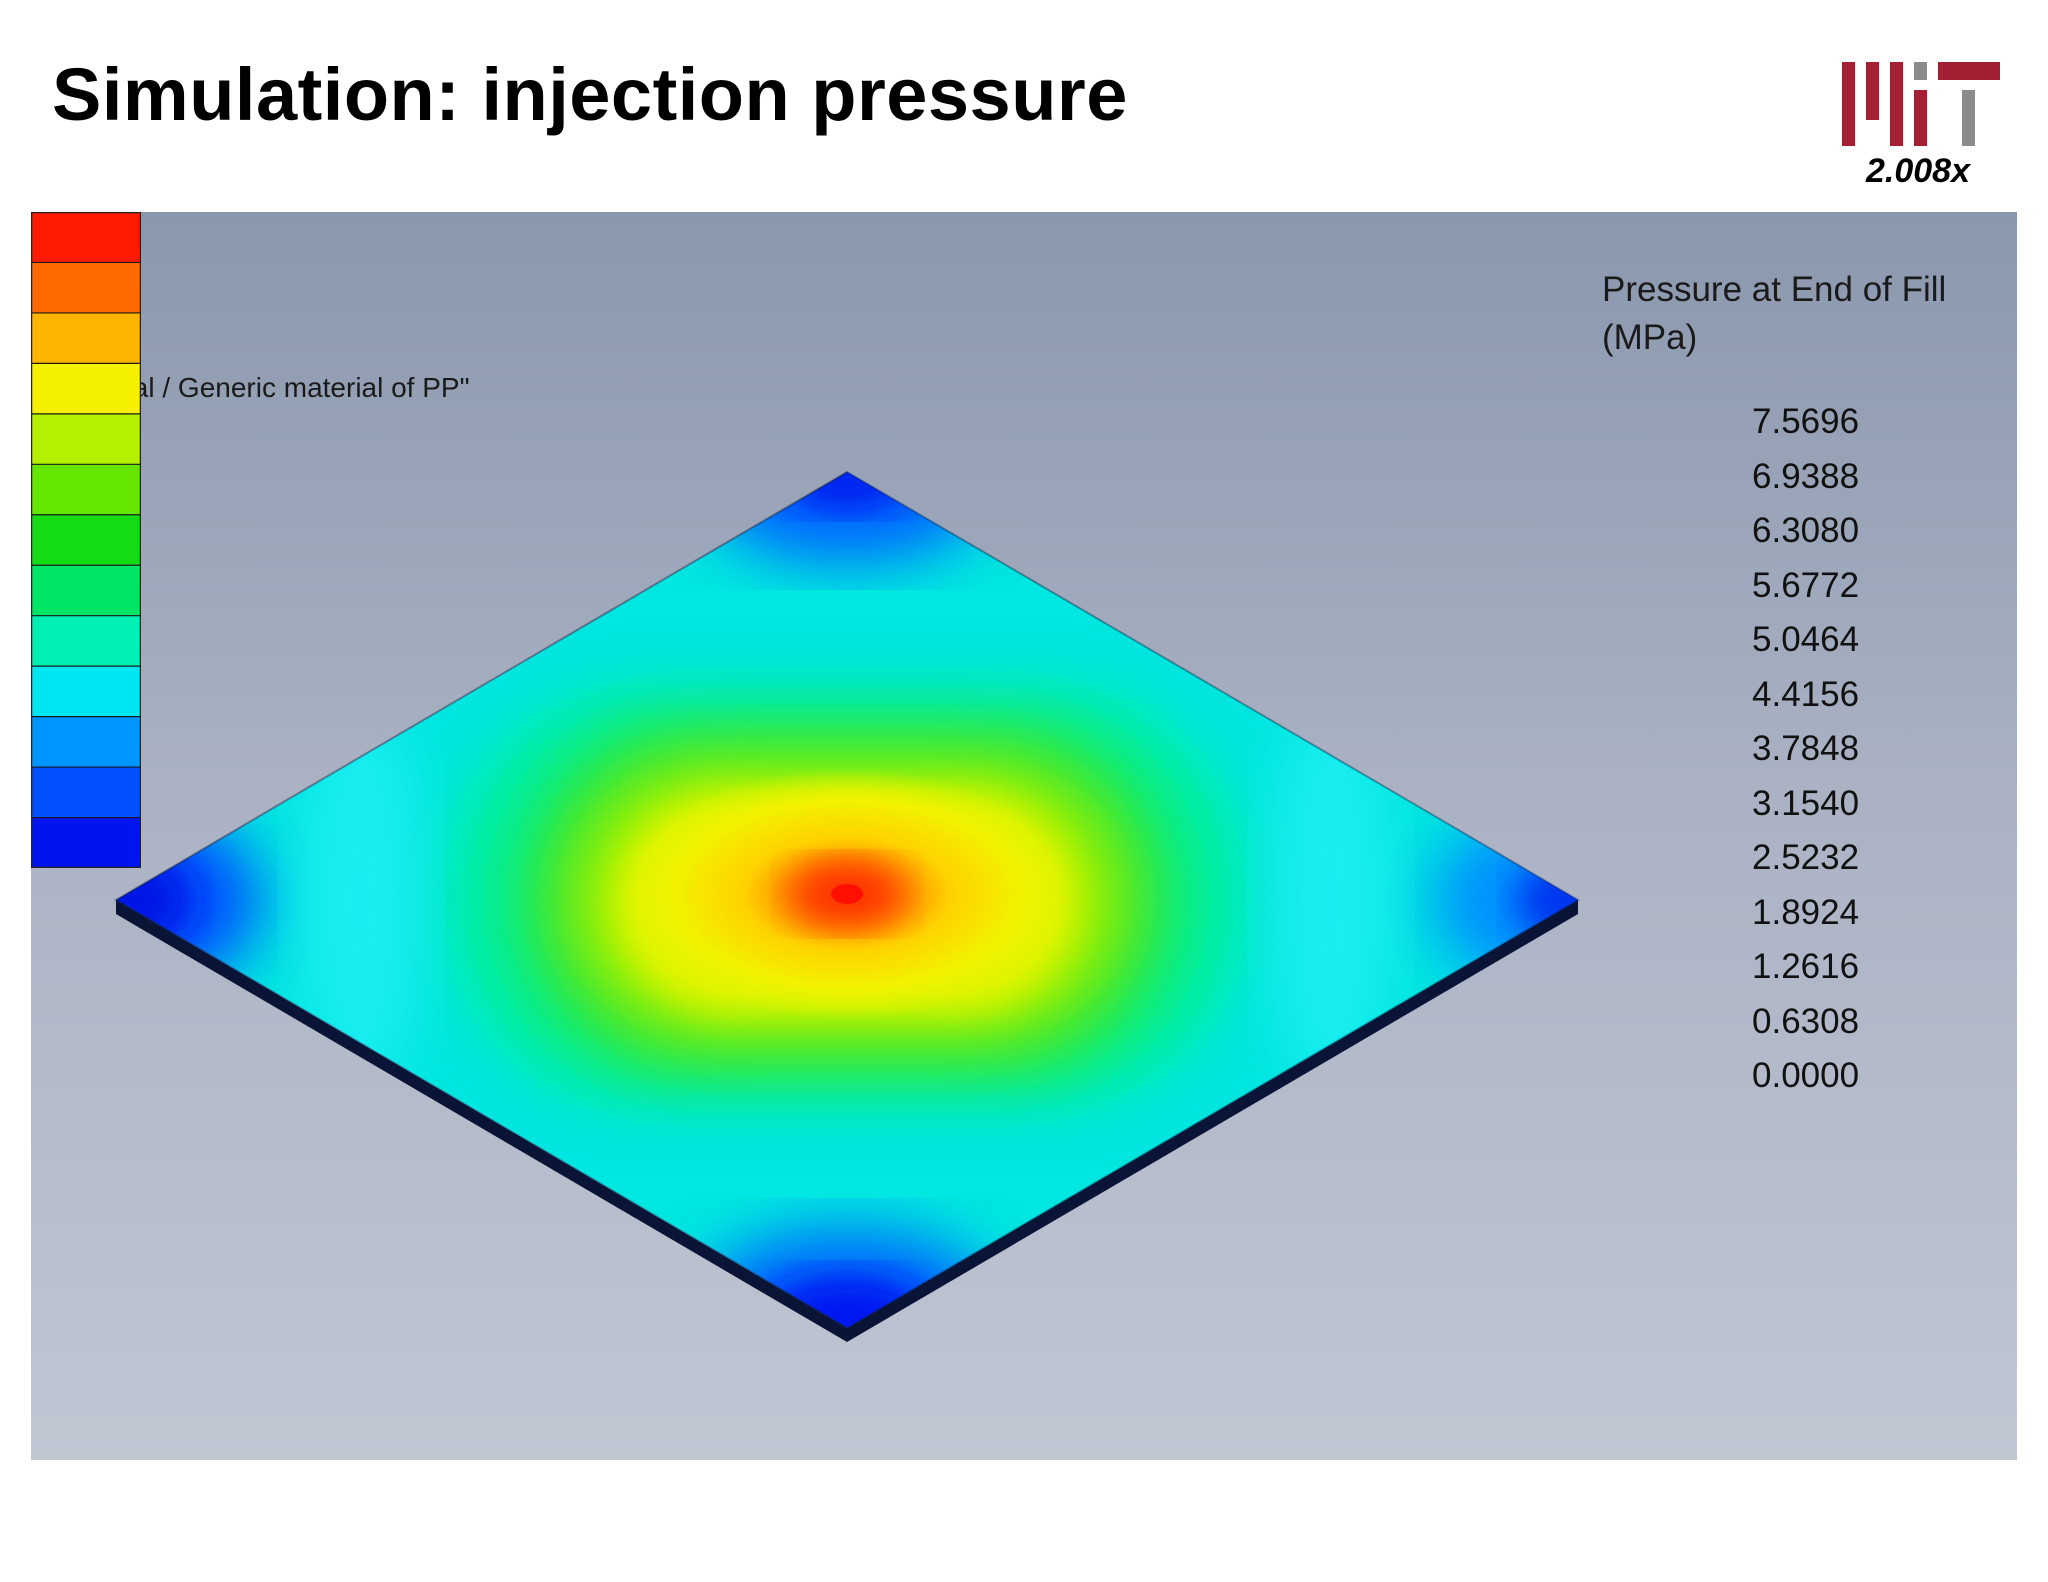 This screenshot has width=2048, height=1582. Describe the element at coordinates (1918, 171) in the screenshot. I see `course-label: 2.008x` at that location.